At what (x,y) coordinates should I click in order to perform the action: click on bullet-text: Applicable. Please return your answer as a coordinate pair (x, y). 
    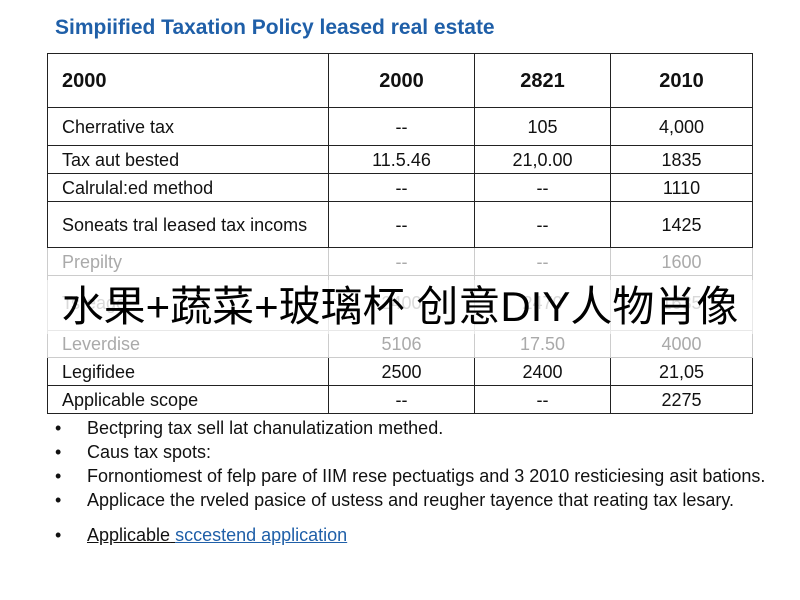
    Looking at the image, I should click on (129, 535).